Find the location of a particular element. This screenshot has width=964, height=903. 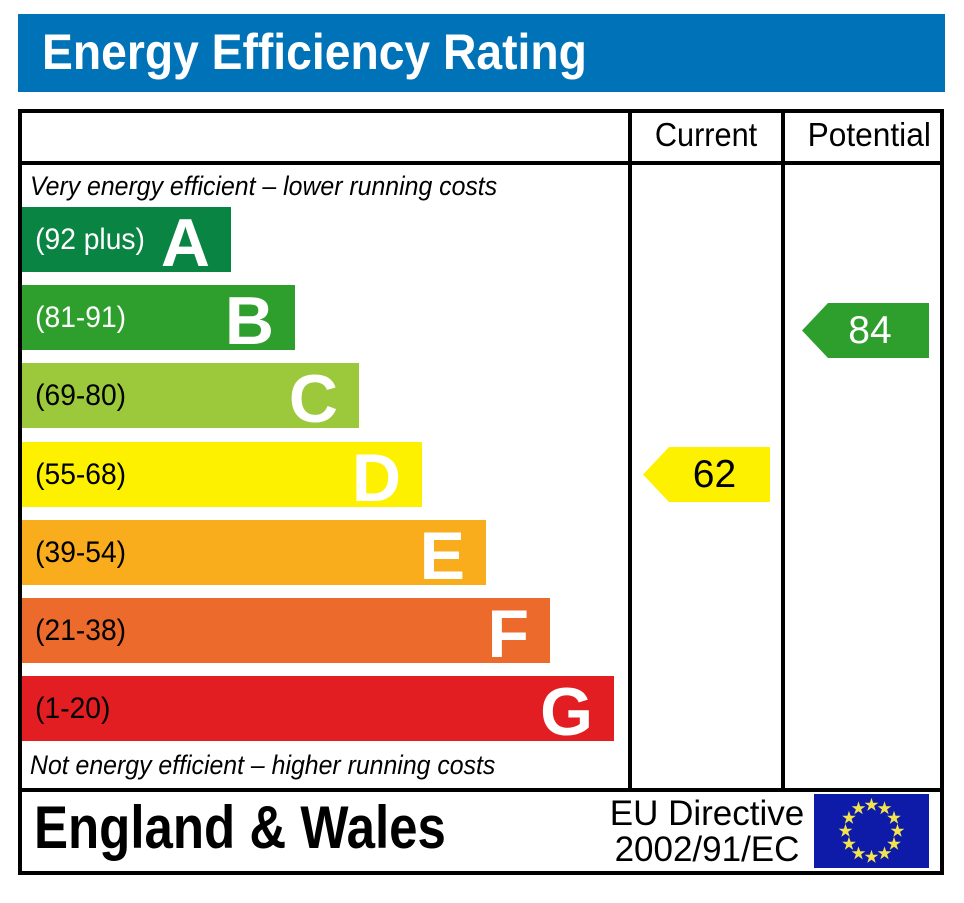

header-divider is located at coordinates (481, 163).